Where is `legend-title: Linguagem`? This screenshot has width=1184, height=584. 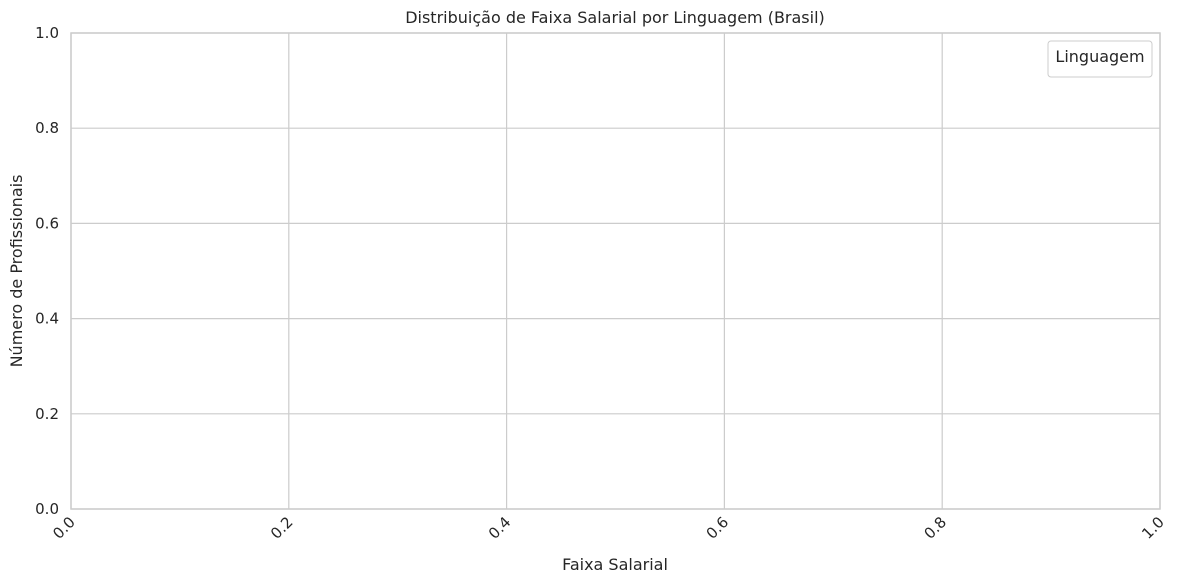 legend-title: Linguagem is located at coordinates (1099, 56).